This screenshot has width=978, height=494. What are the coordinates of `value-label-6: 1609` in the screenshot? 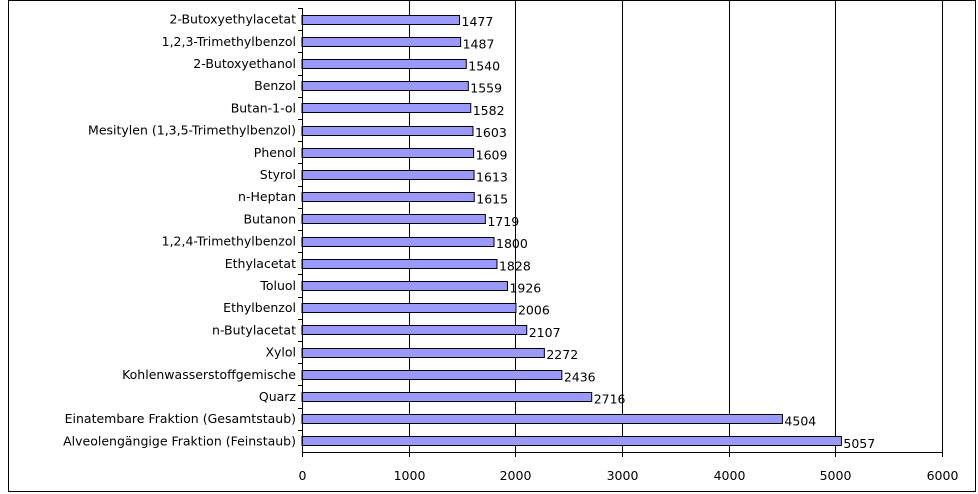 It's located at (492, 154).